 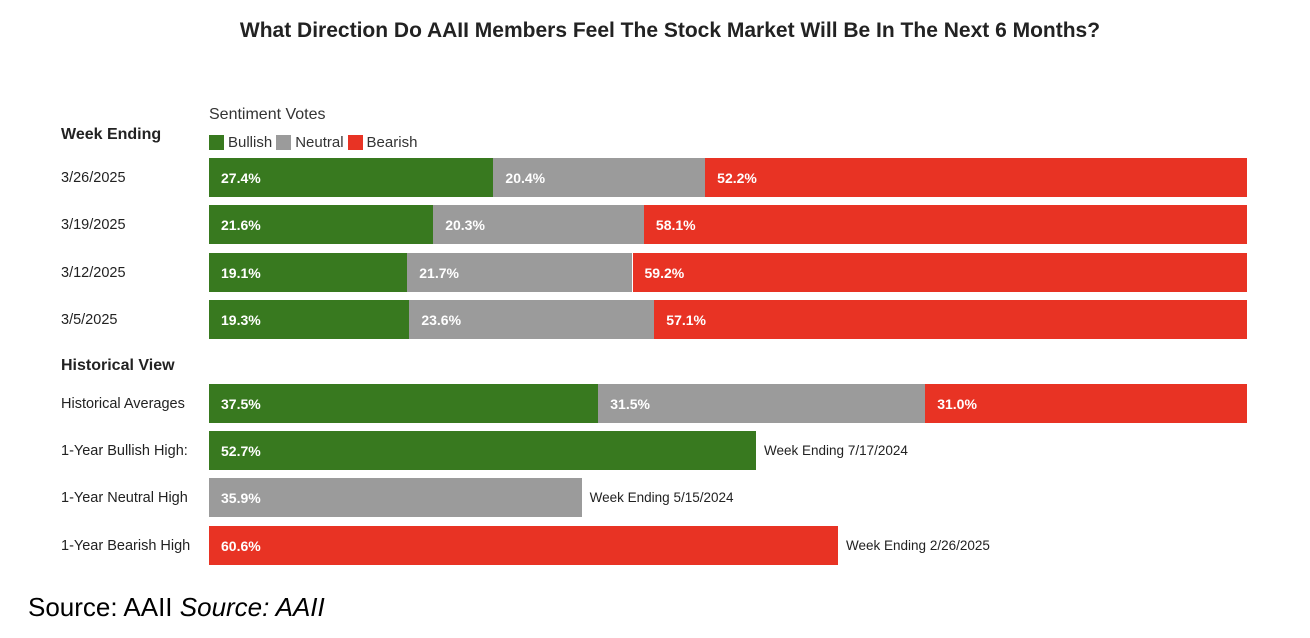 I want to click on historical-averages-row-label: Historical Averages, so click(x=123, y=403).